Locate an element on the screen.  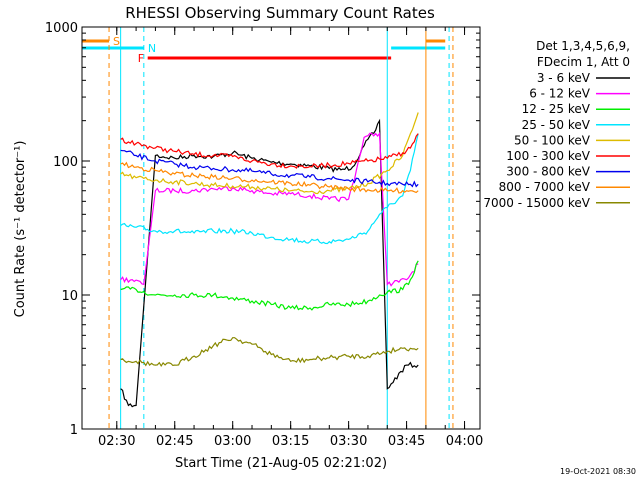
legend-entry-label: 12 - 25 keV is located at coordinates (556, 109).